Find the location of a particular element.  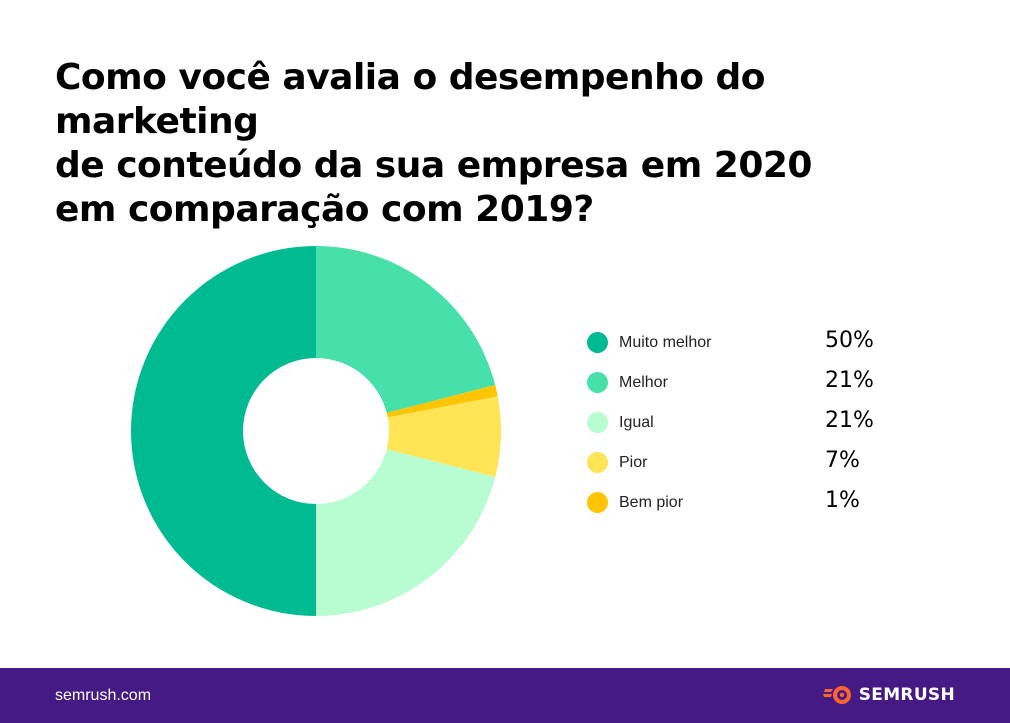

legend-swatch-muito-melhor is located at coordinates (597, 342).